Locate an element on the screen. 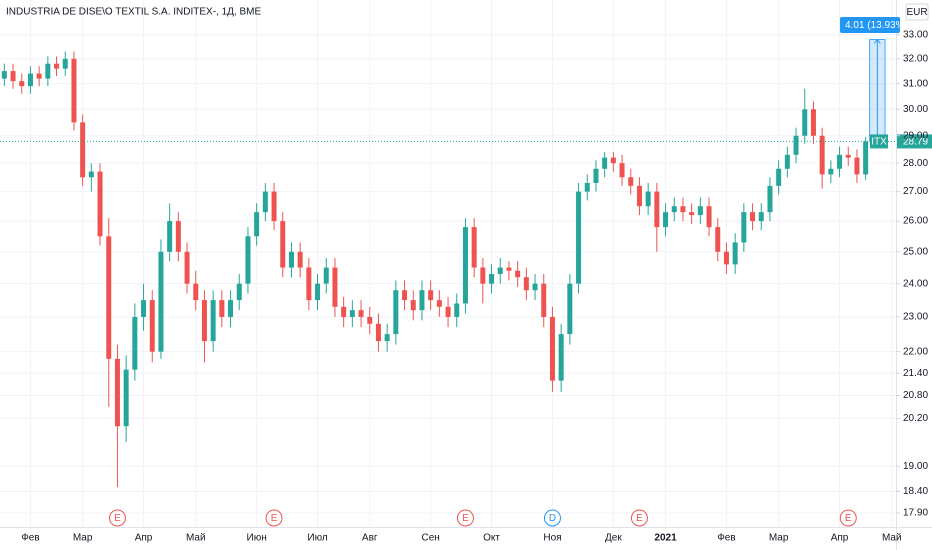 The width and height of the screenshot is (932, 550). y-tick-label: 26.00 is located at coordinates (915, 221).